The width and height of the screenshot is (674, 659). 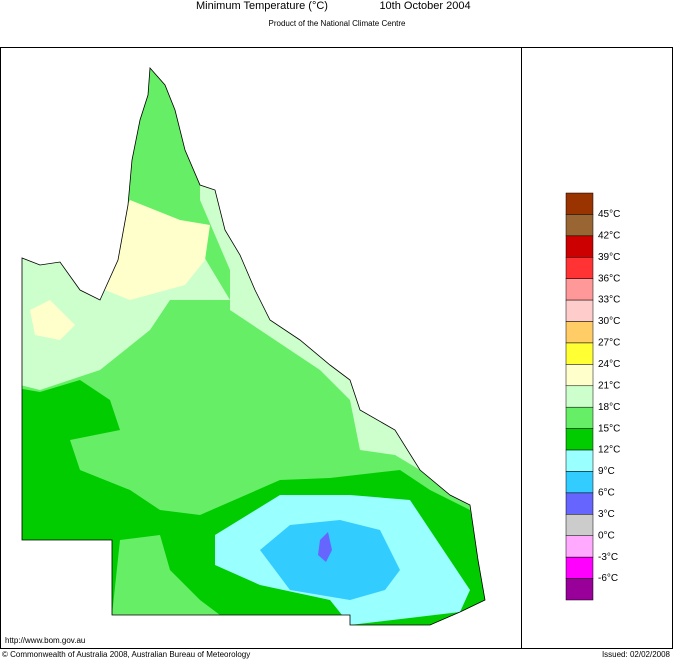 What do you see at coordinates (609, 385) in the screenshot?
I see `legend-label: 21°C` at bounding box center [609, 385].